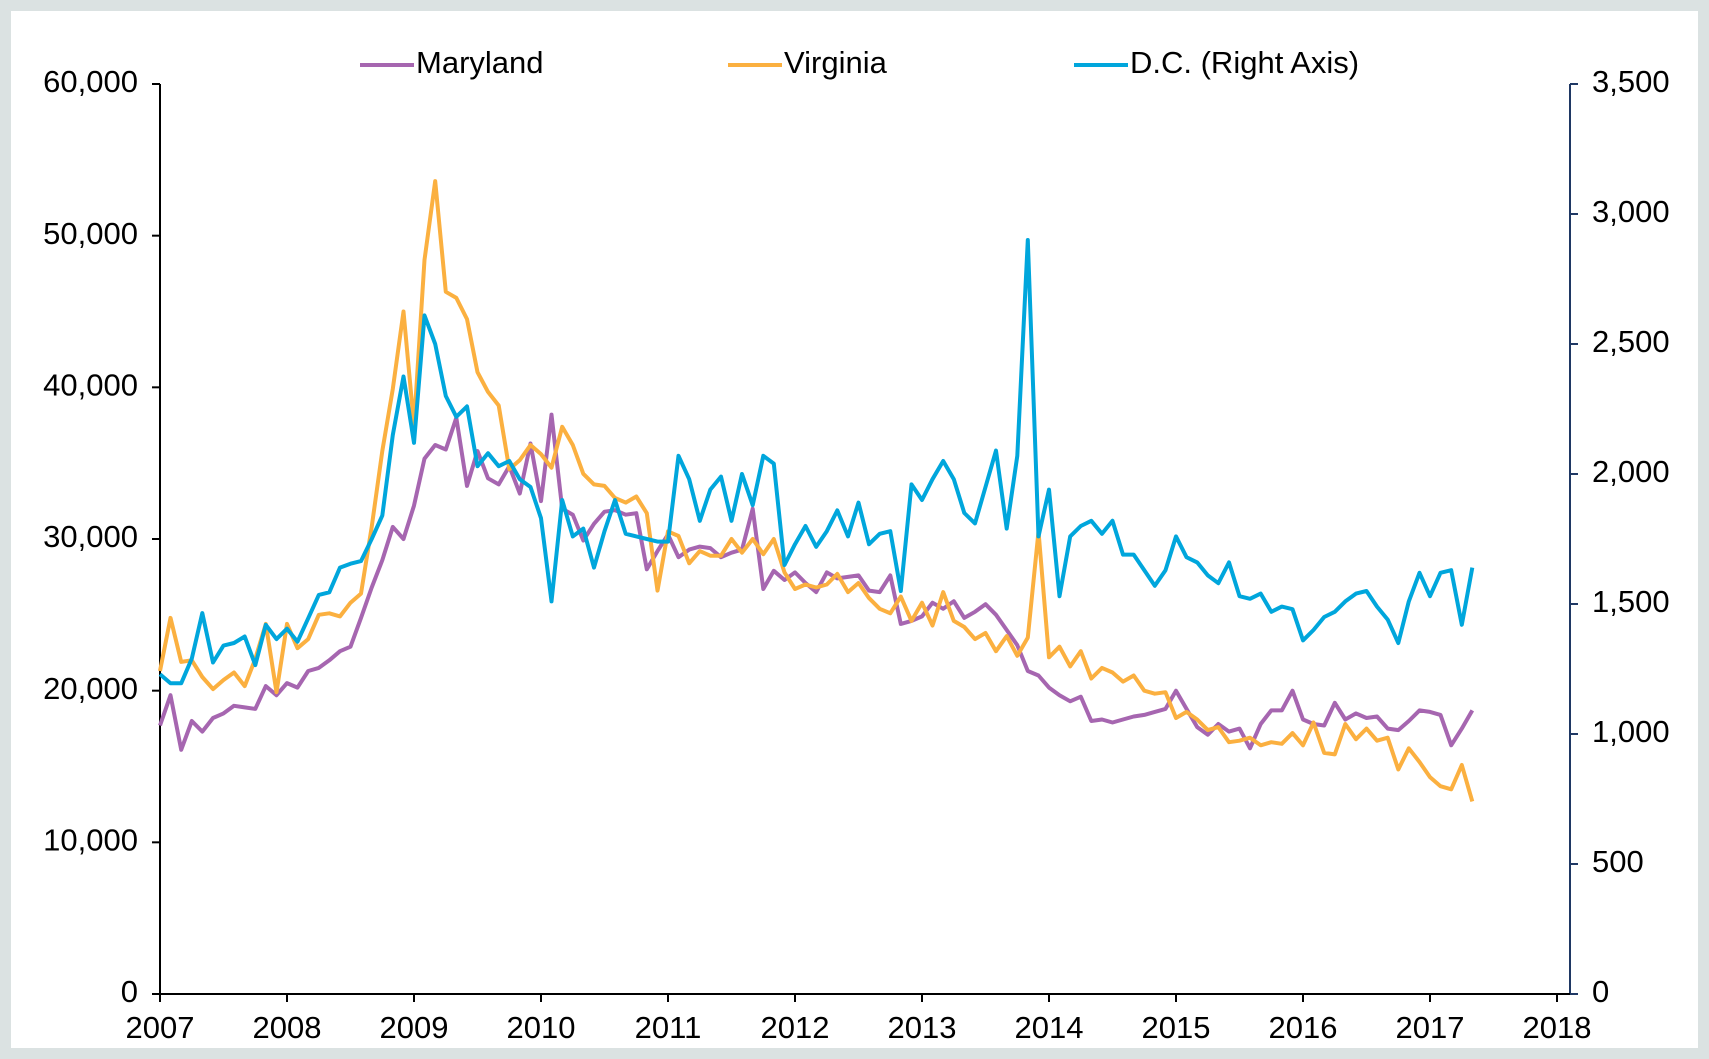 The width and height of the screenshot is (1709, 1059). I want to click on y-tick-label: 10,000, so click(90, 840).